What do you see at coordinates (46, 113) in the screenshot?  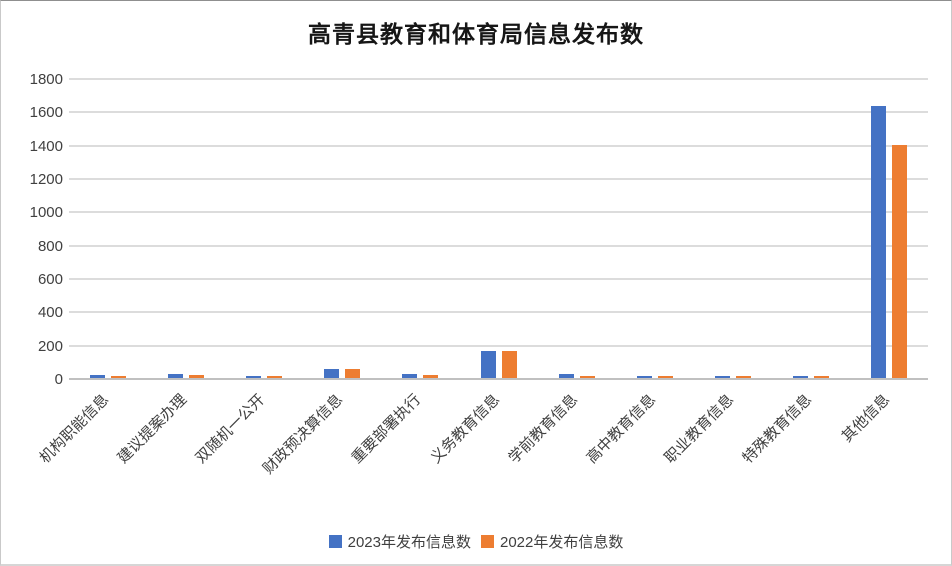 I see `y-tick-label: 1600` at bounding box center [46, 113].